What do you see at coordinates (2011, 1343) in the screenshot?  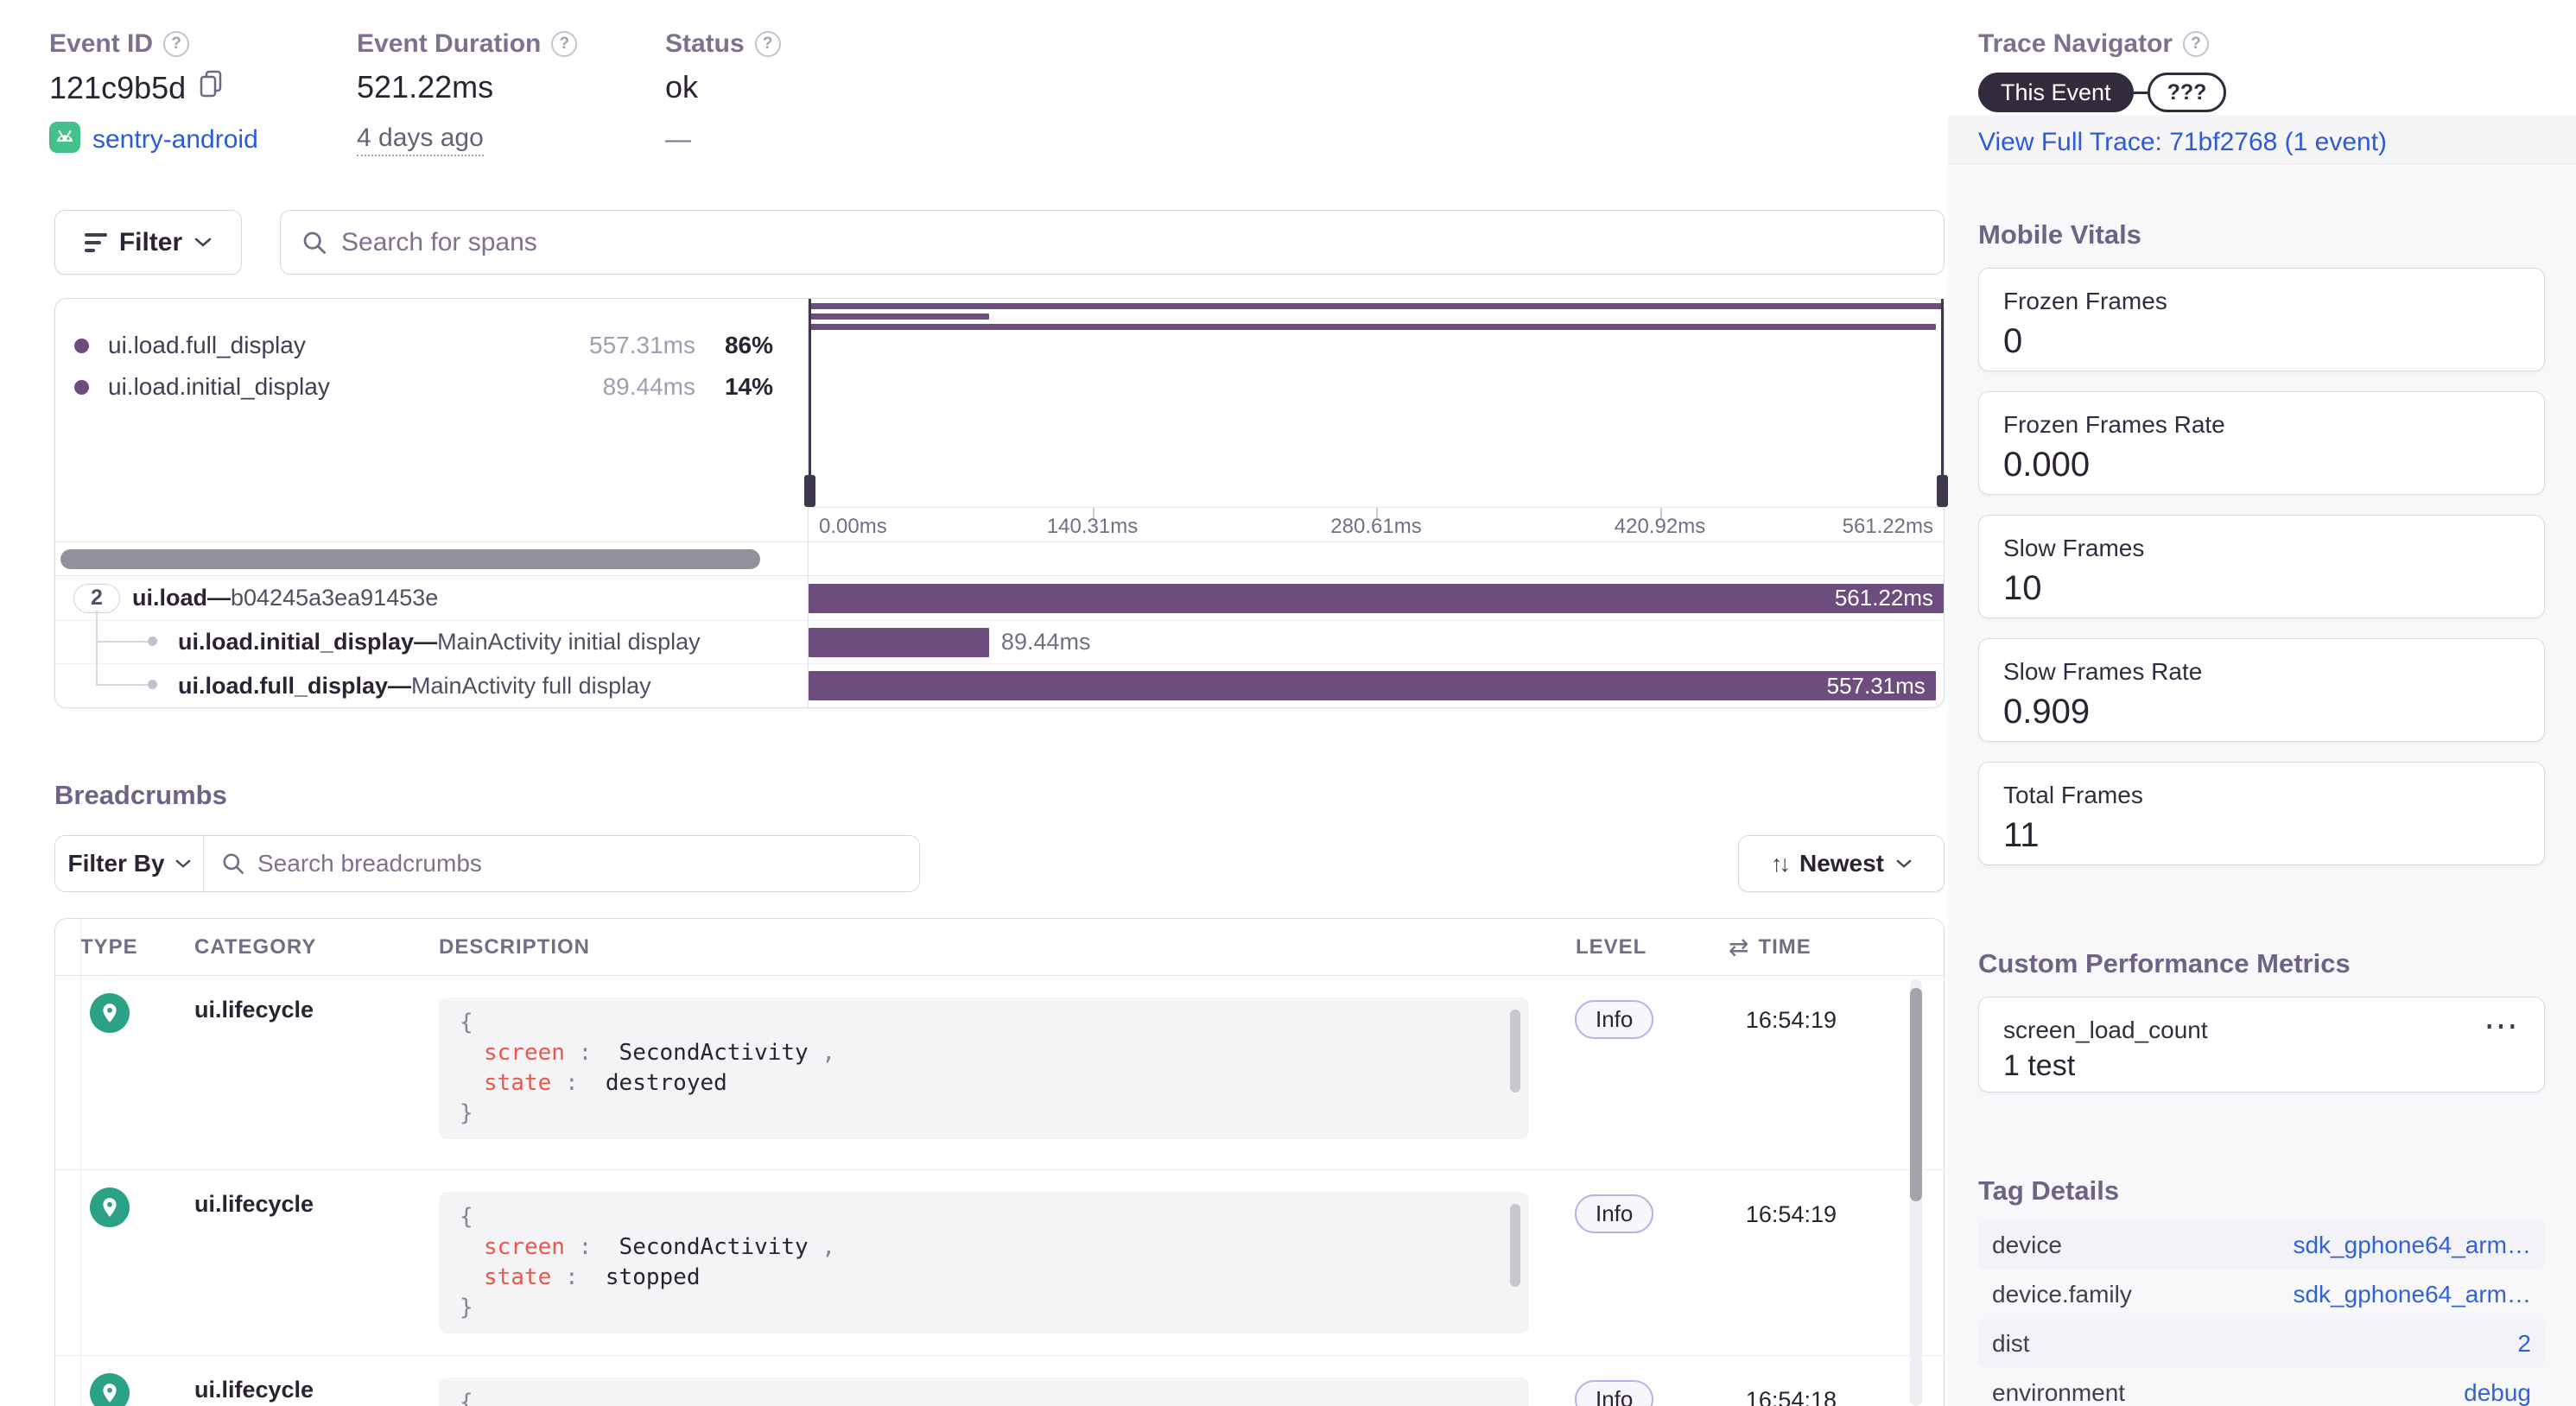 I see `tag-key: dist` at bounding box center [2011, 1343].